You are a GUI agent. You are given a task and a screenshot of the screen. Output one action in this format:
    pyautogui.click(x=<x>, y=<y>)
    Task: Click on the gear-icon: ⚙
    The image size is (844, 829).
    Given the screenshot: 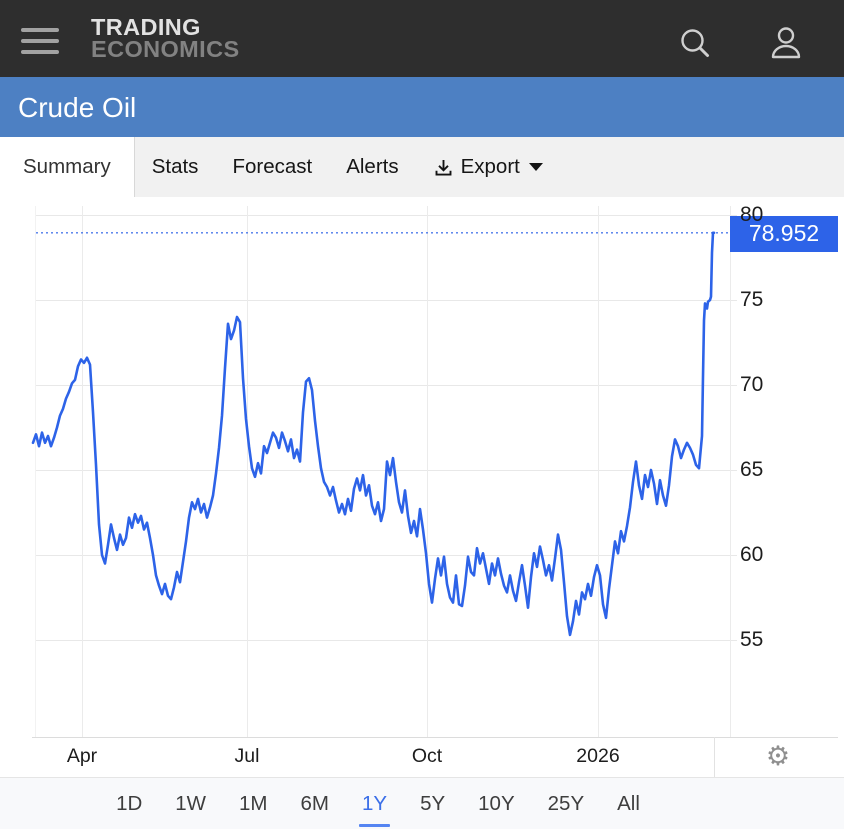 What is the action you would take?
    pyautogui.click(x=778, y=756)
    